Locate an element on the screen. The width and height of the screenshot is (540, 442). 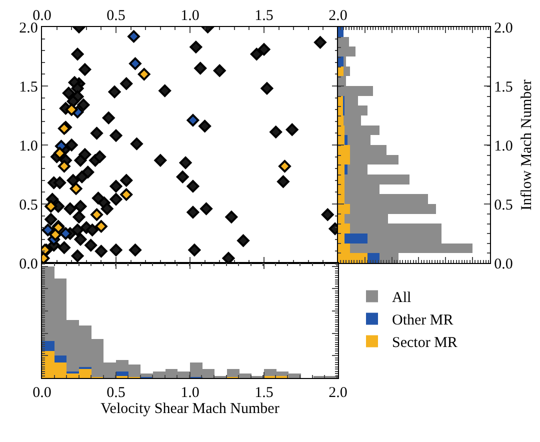
legend-label: Sector MR is located at coordinates (425, 343).